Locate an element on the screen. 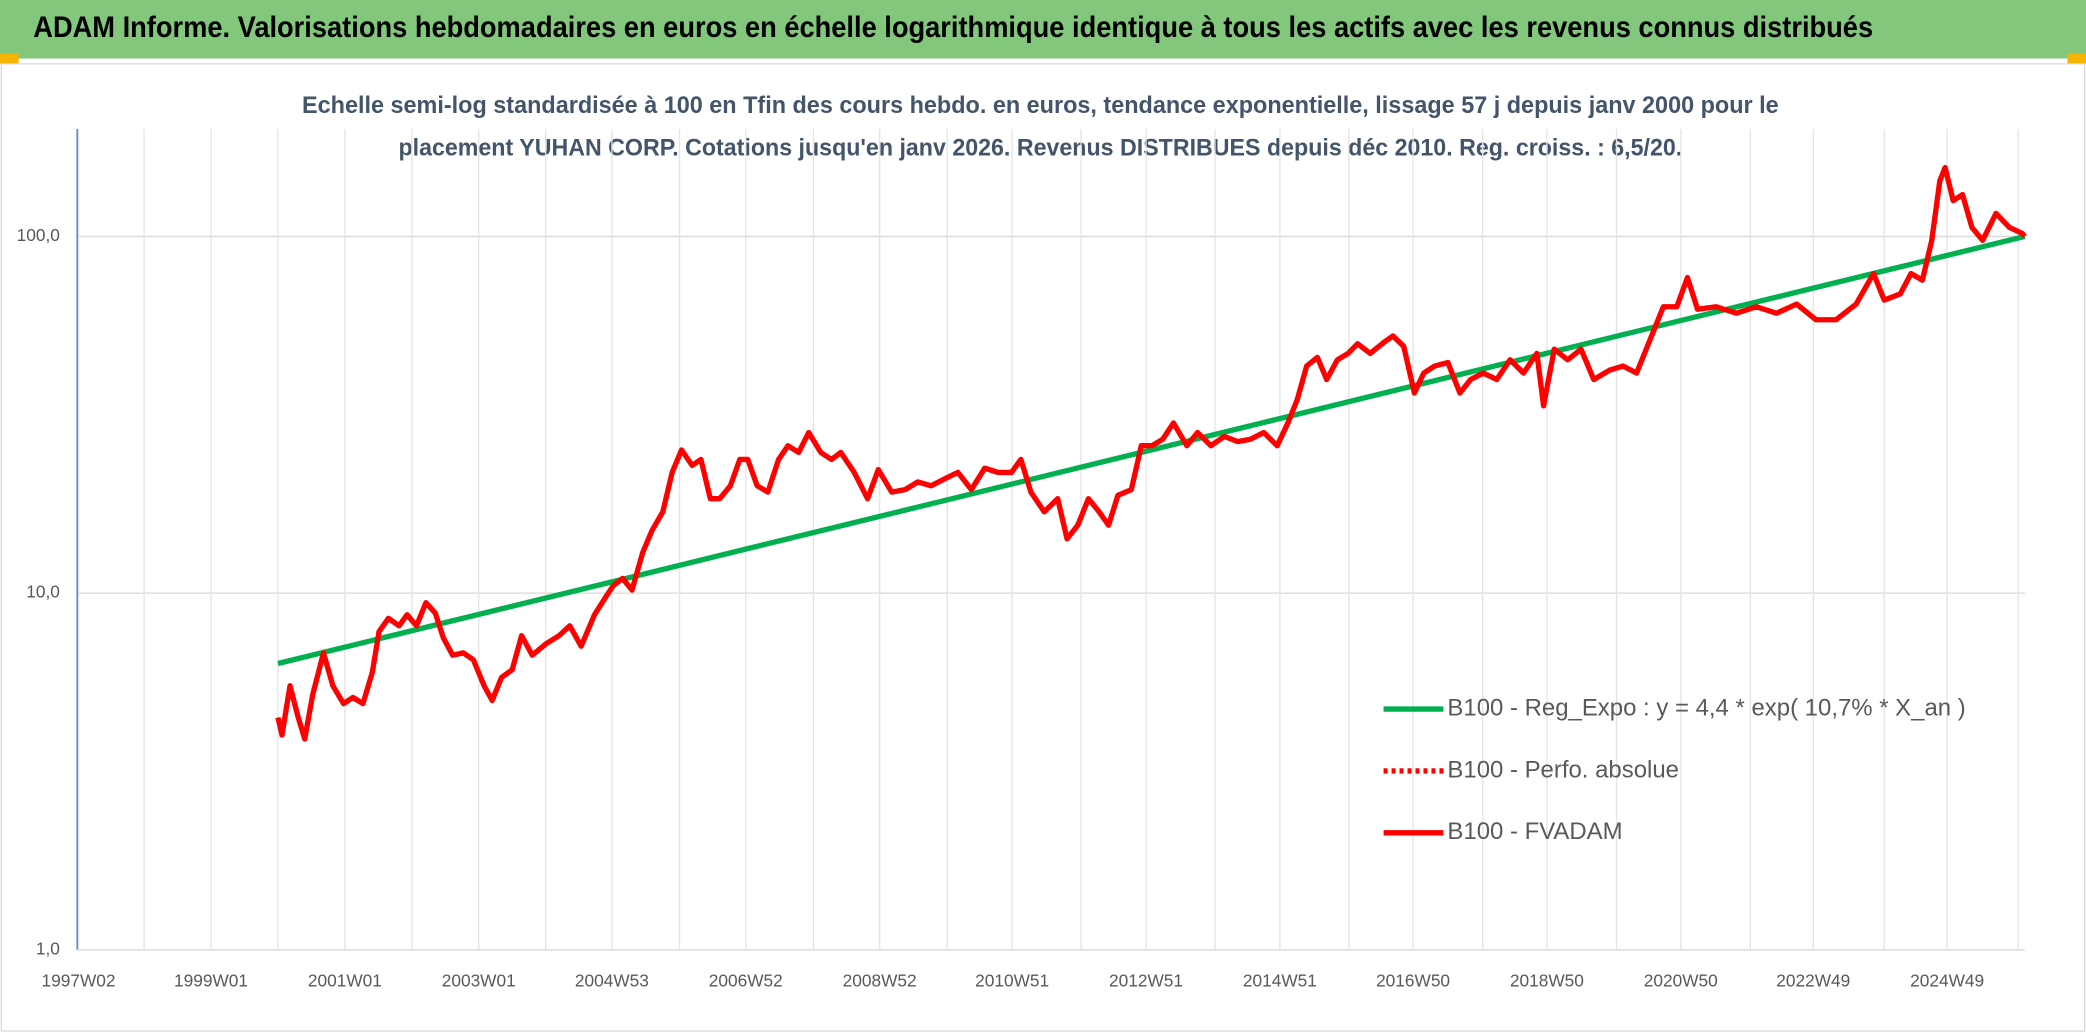 The image size is (2086, 1033). x-tick-label: 2010W51 is located at coordinates (1012, 980).